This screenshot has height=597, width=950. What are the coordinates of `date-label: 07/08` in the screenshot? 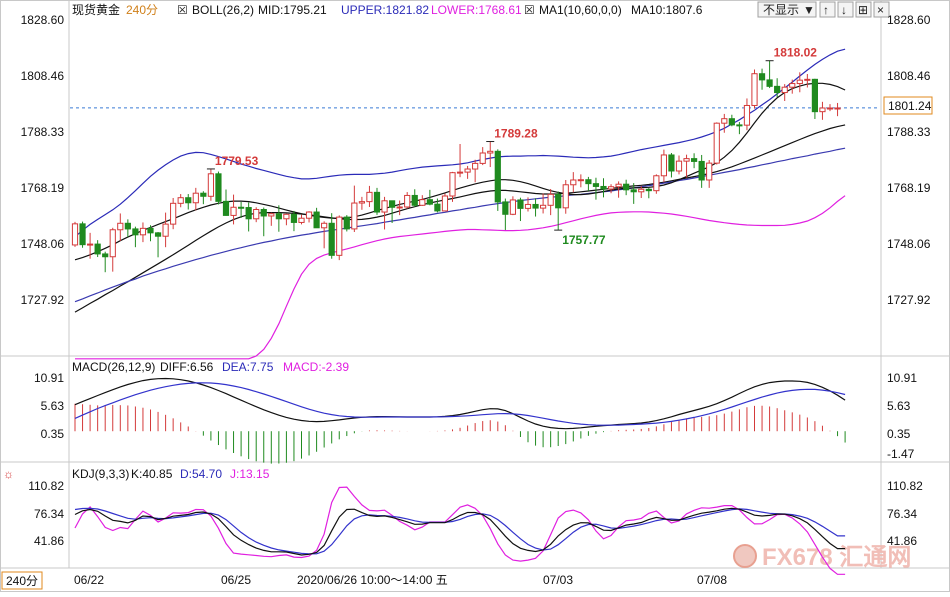 It's located at (712, 580).